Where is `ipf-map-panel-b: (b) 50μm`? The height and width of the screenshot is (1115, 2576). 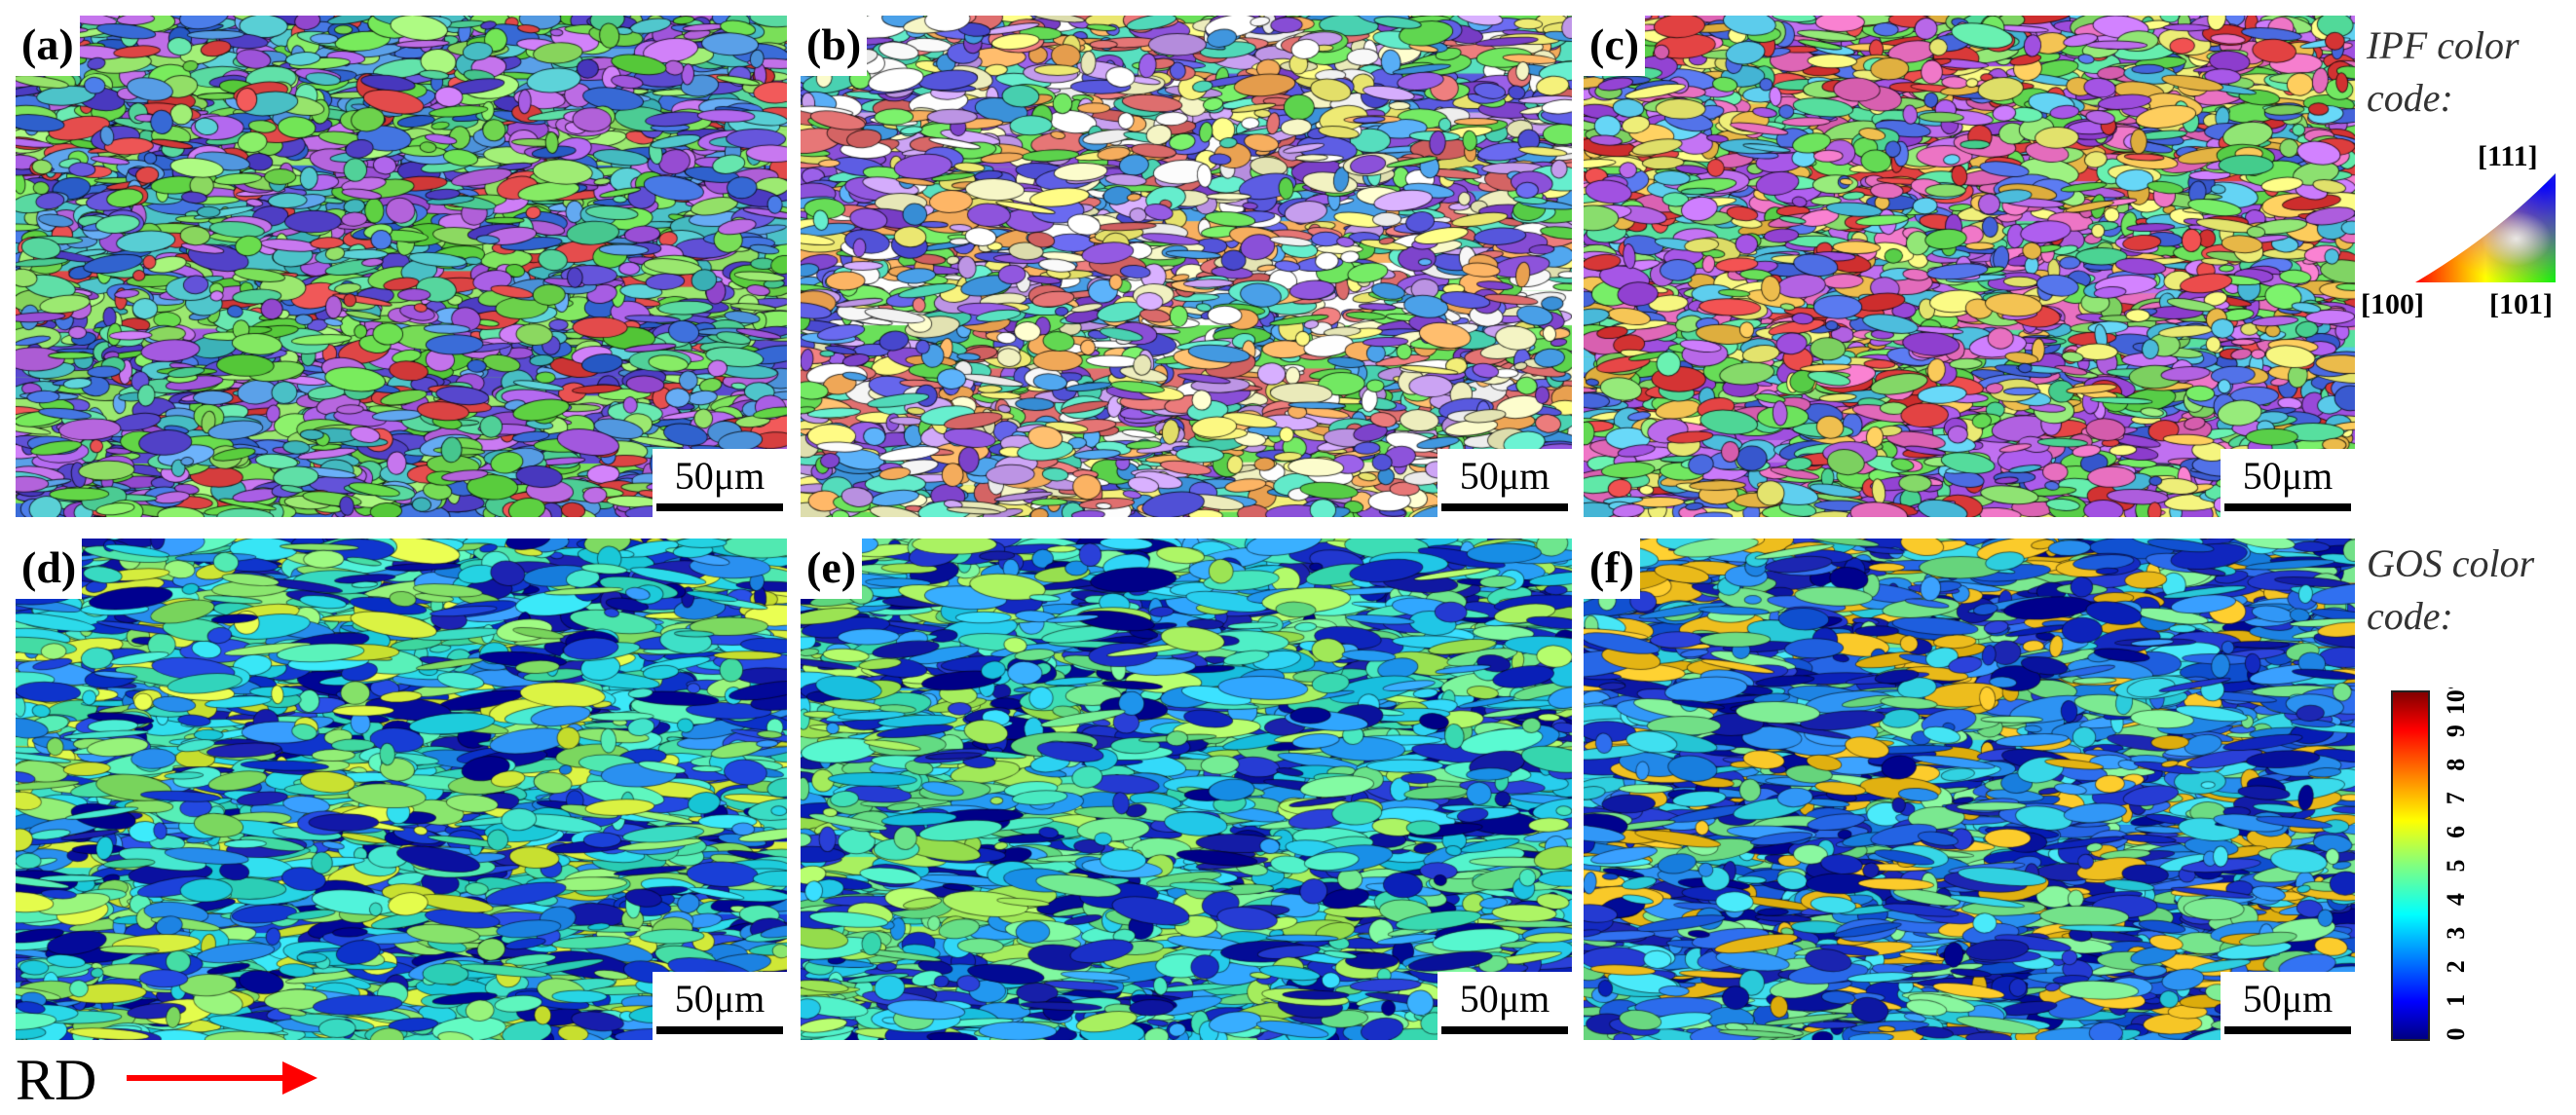
ipf-map-panel-b: (b) 50μm is located at coordinates (1186, 266).